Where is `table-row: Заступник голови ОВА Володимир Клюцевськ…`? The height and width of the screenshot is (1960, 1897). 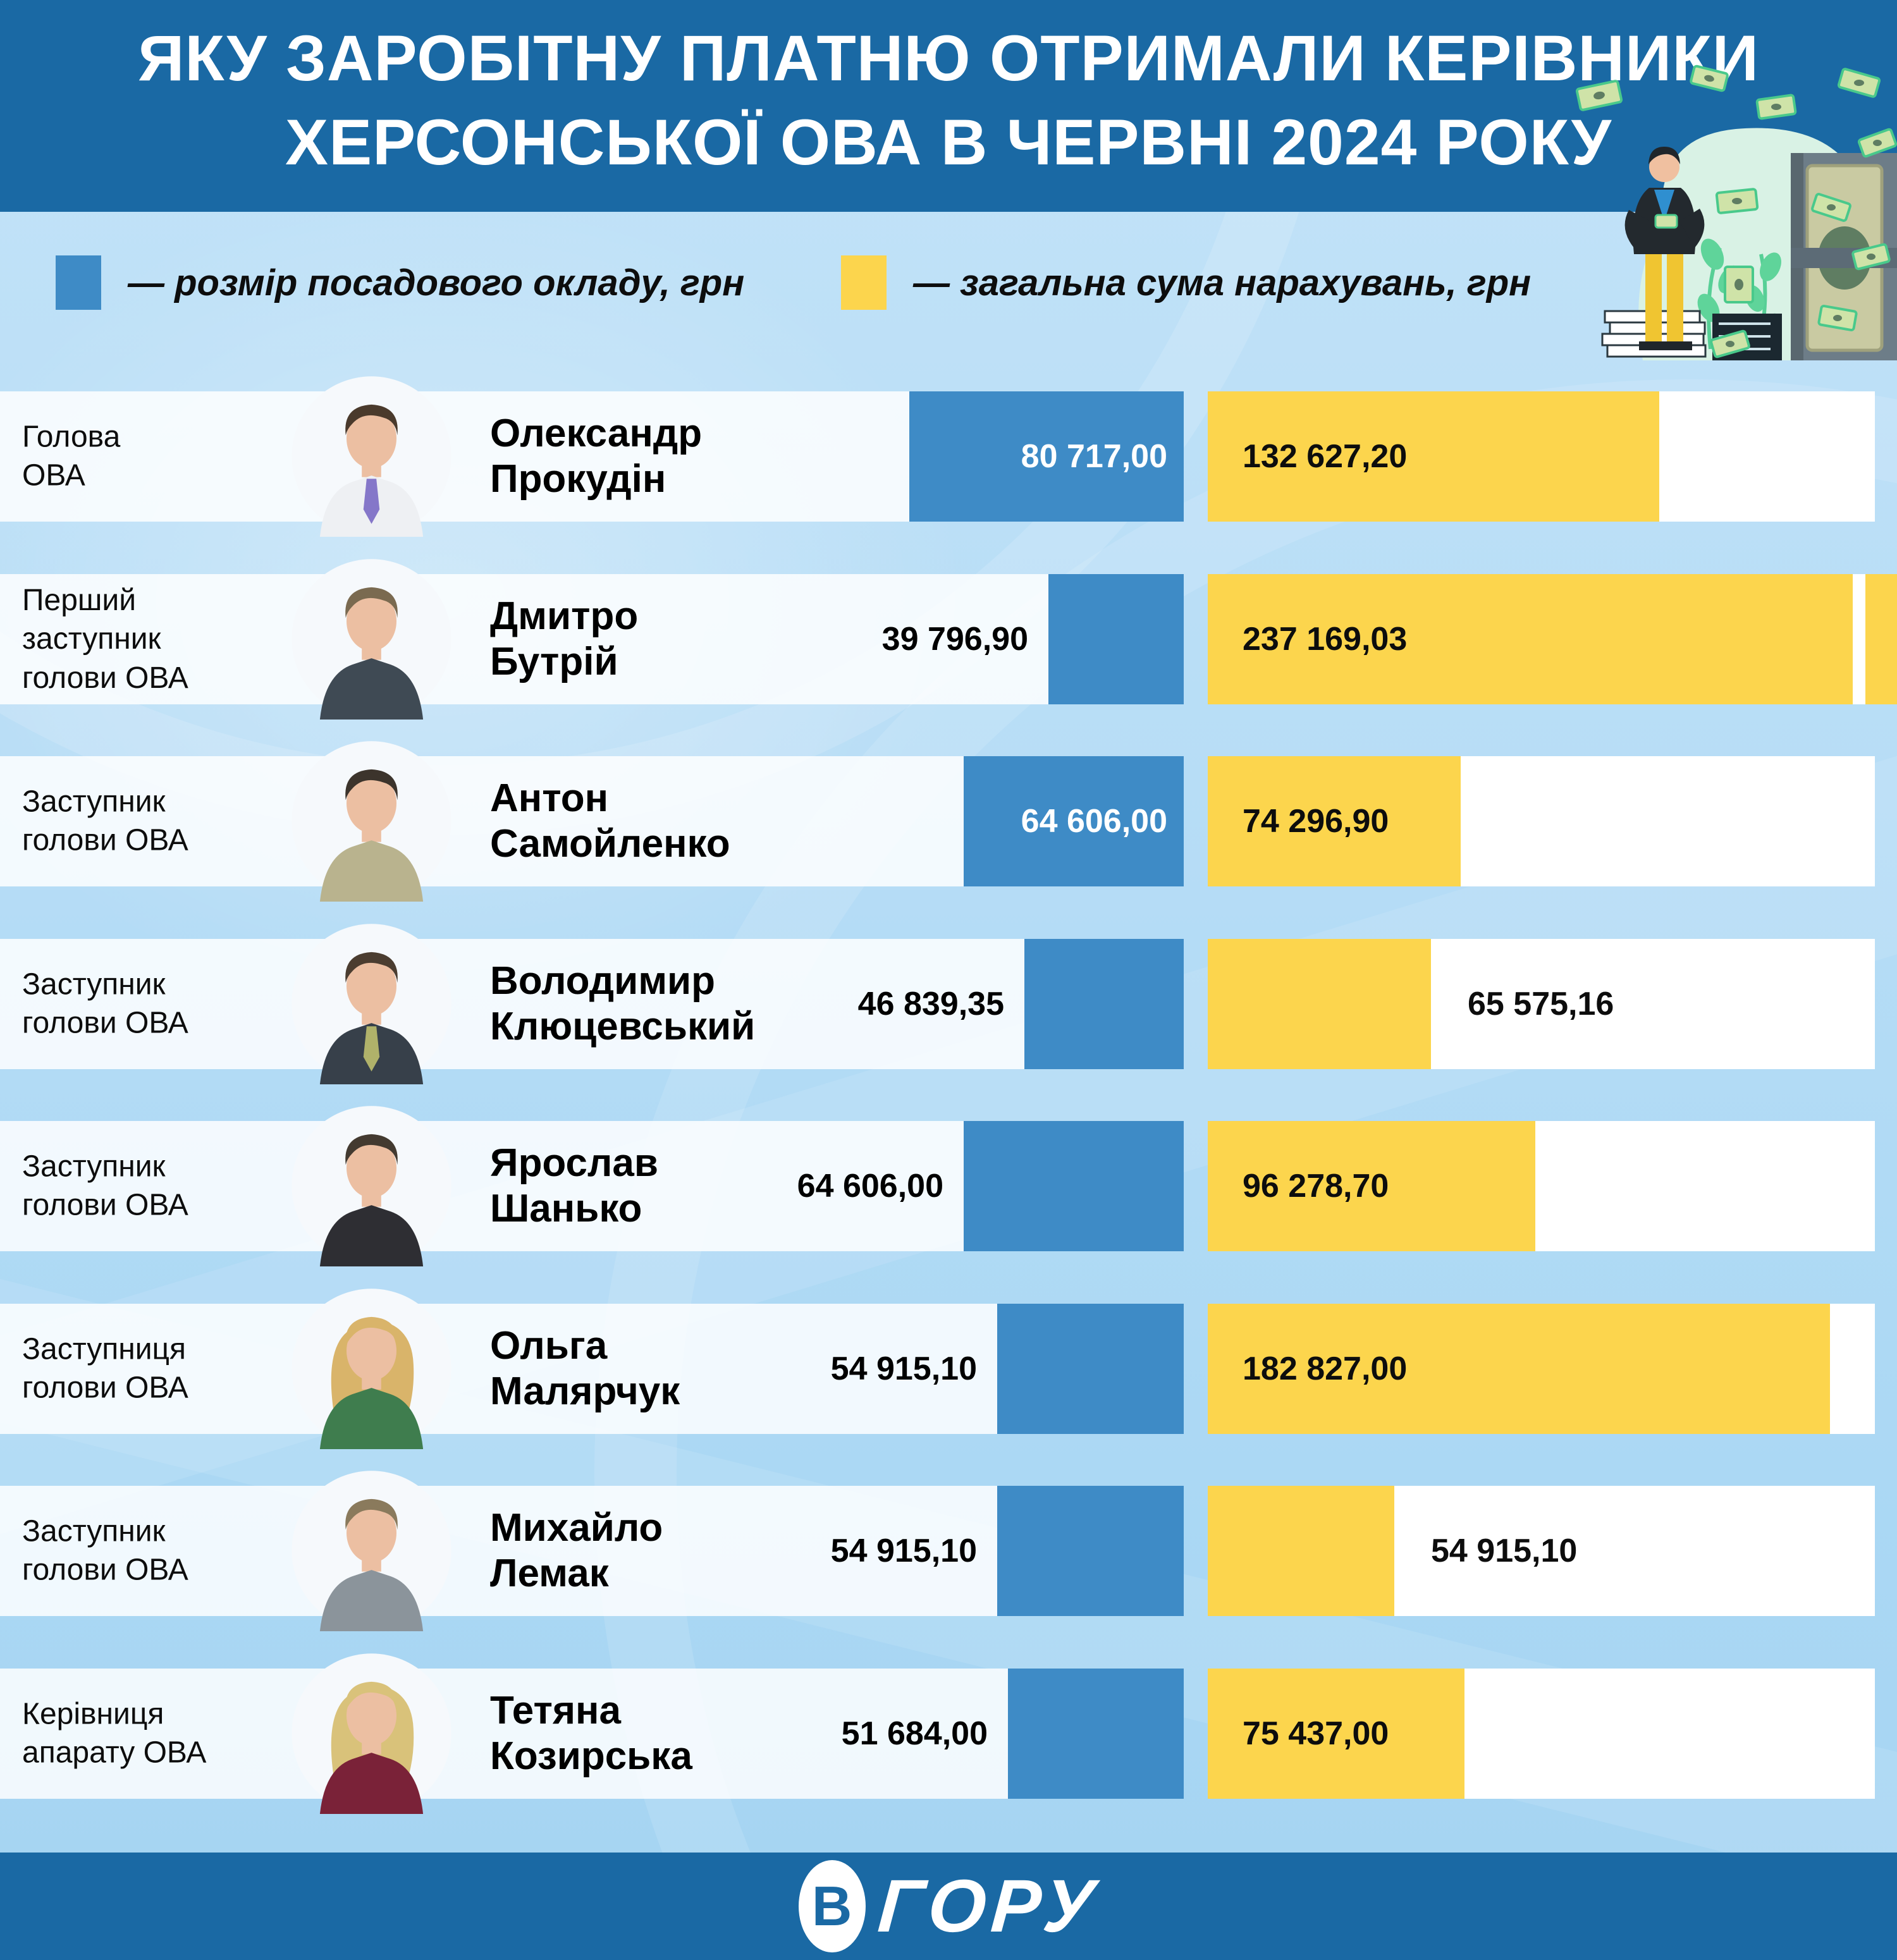 table-row: Заступник голови ОВА Володимир Клюцевськ… is located at coordinates (948, 1004).